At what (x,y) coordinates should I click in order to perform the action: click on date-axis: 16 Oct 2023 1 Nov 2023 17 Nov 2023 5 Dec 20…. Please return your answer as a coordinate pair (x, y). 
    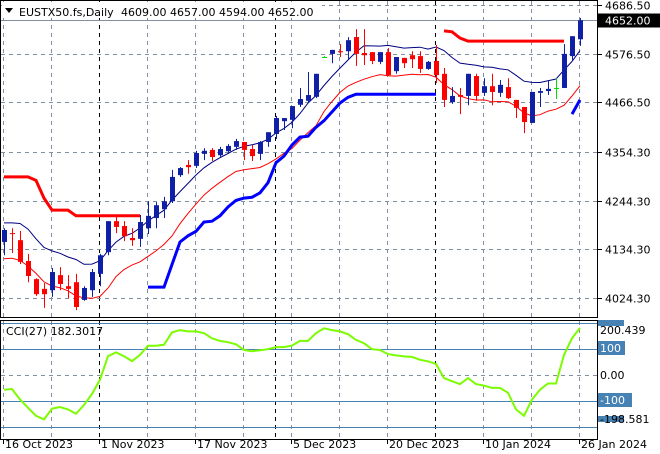
    Looking at the image, I should click on (325, 444).